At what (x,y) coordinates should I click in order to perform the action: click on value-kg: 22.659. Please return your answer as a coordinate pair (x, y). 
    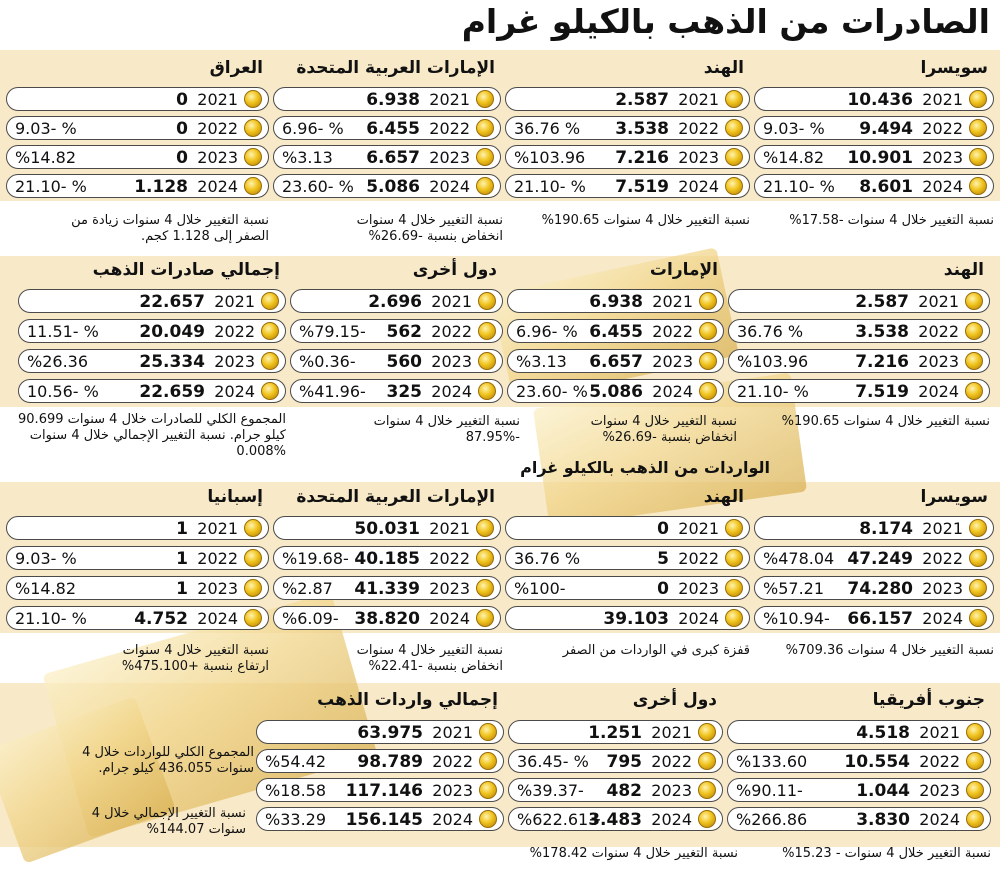
    Looking at the image, I should click on (172, 392).